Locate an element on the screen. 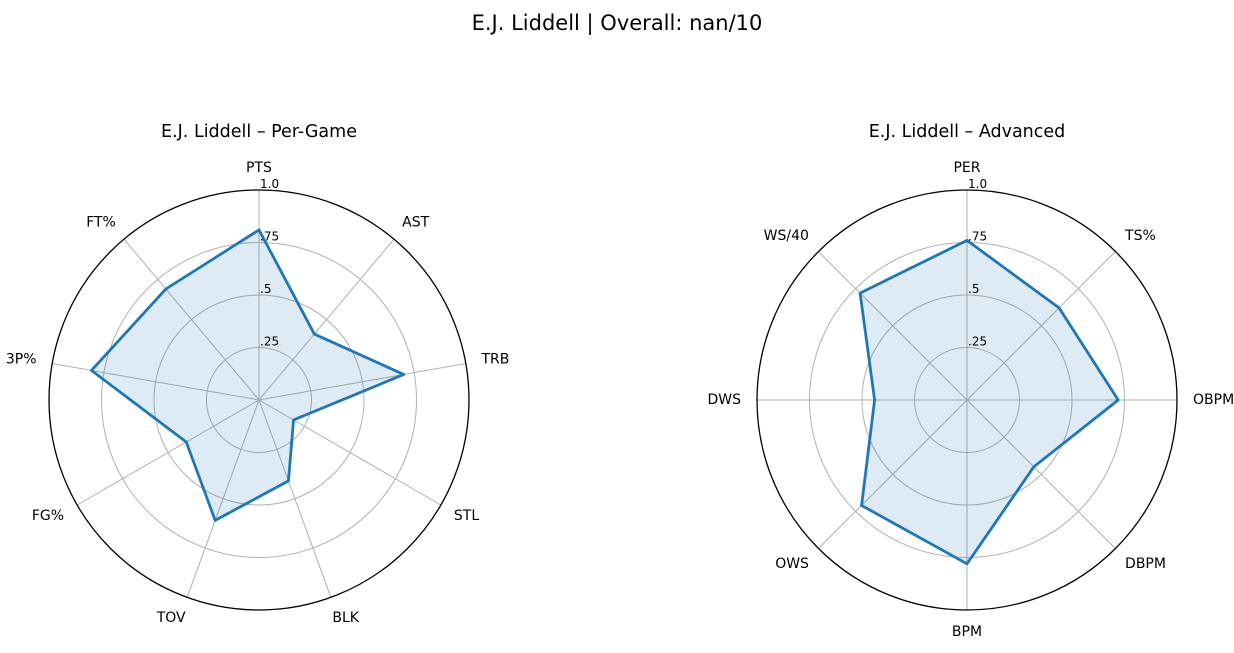 This screenshot has width=1234, height=653. category-label-trb: TRB is located at coordinates (494, 360).